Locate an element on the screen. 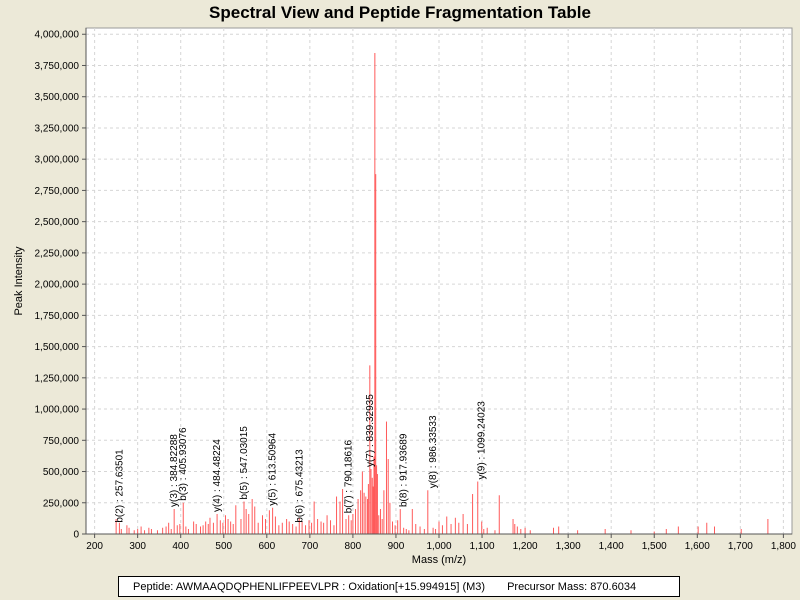 Image resolution: width=800 pixels, height=600 pixels. fragment-ion-label: y(5) : 613.50964 is located at coordinates (273, 468).